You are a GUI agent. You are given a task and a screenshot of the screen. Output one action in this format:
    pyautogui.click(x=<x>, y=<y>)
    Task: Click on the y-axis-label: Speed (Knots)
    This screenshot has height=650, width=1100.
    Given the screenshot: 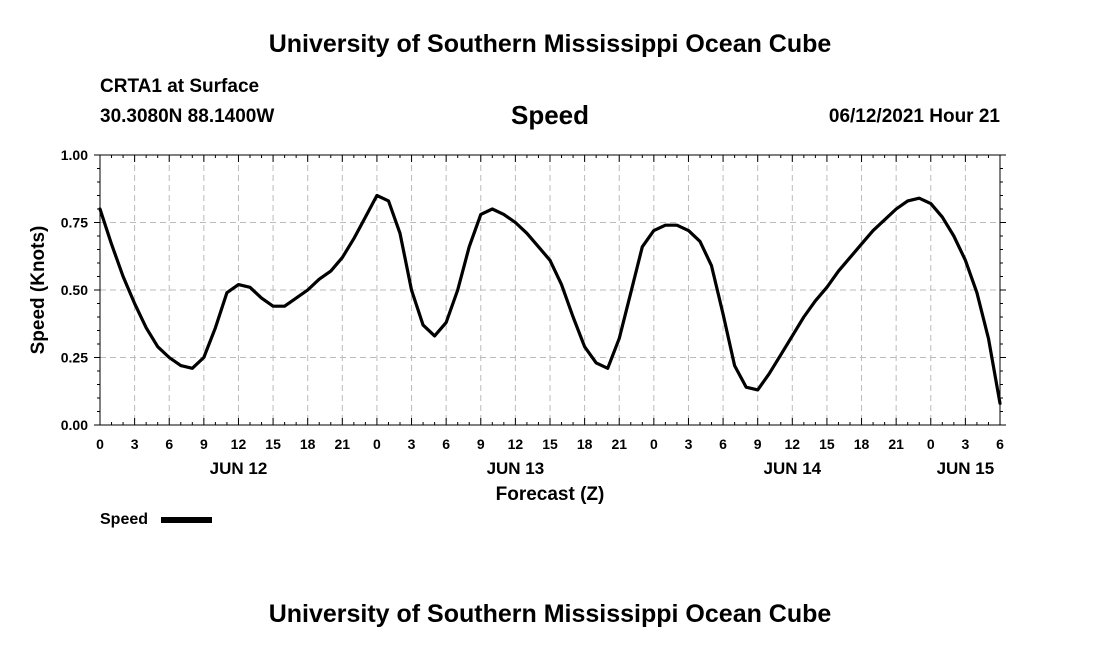 What is the action you would take?
    pyautogui.click(x=38, y=290)
    